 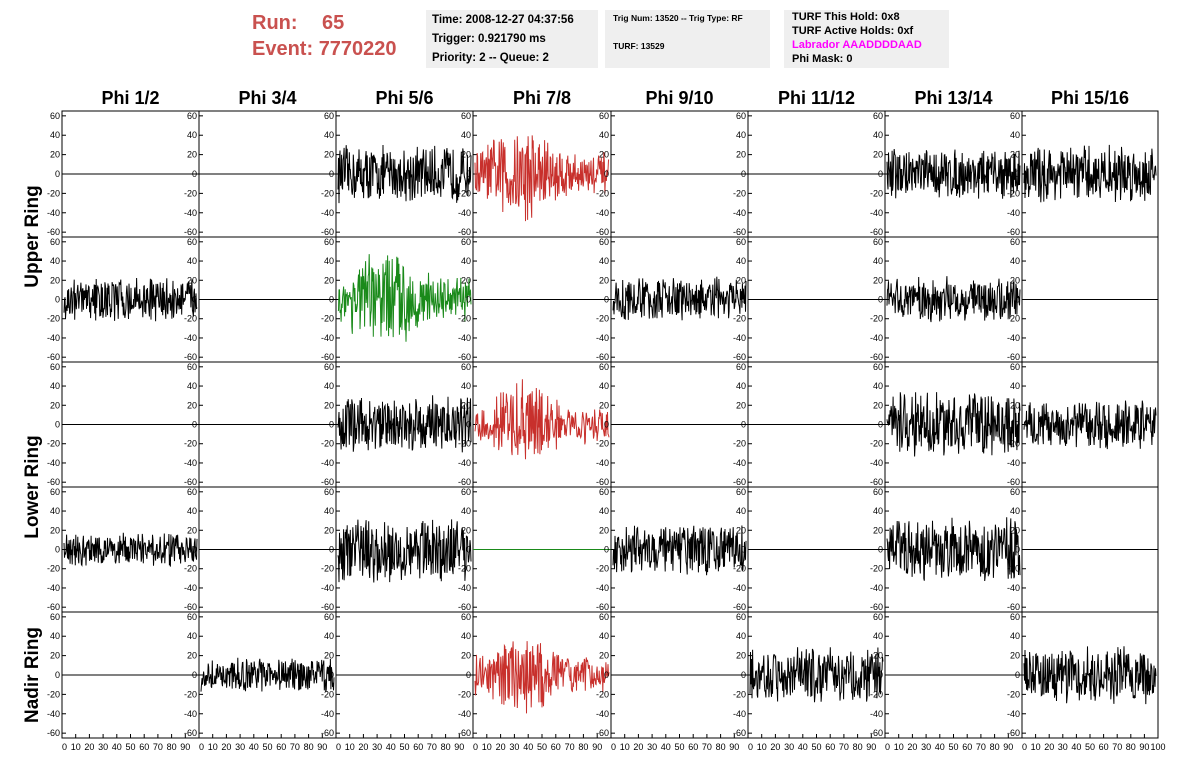 I want to click on x-tick-label: 20, so click(x=501, y=747).